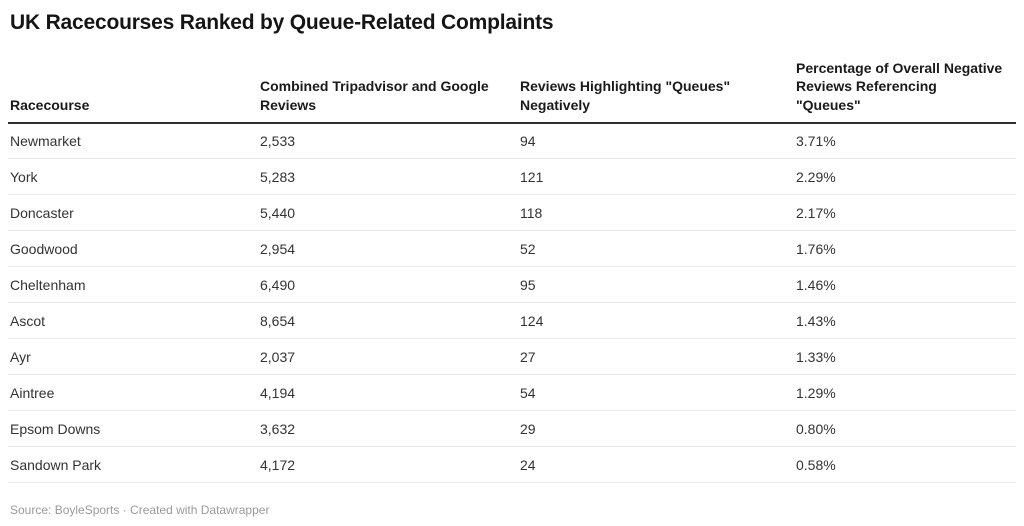  Describe the element at coordinates (133, 285) in the screenshot. I see `racecourse-name-cell: Cheltenham` at that location.